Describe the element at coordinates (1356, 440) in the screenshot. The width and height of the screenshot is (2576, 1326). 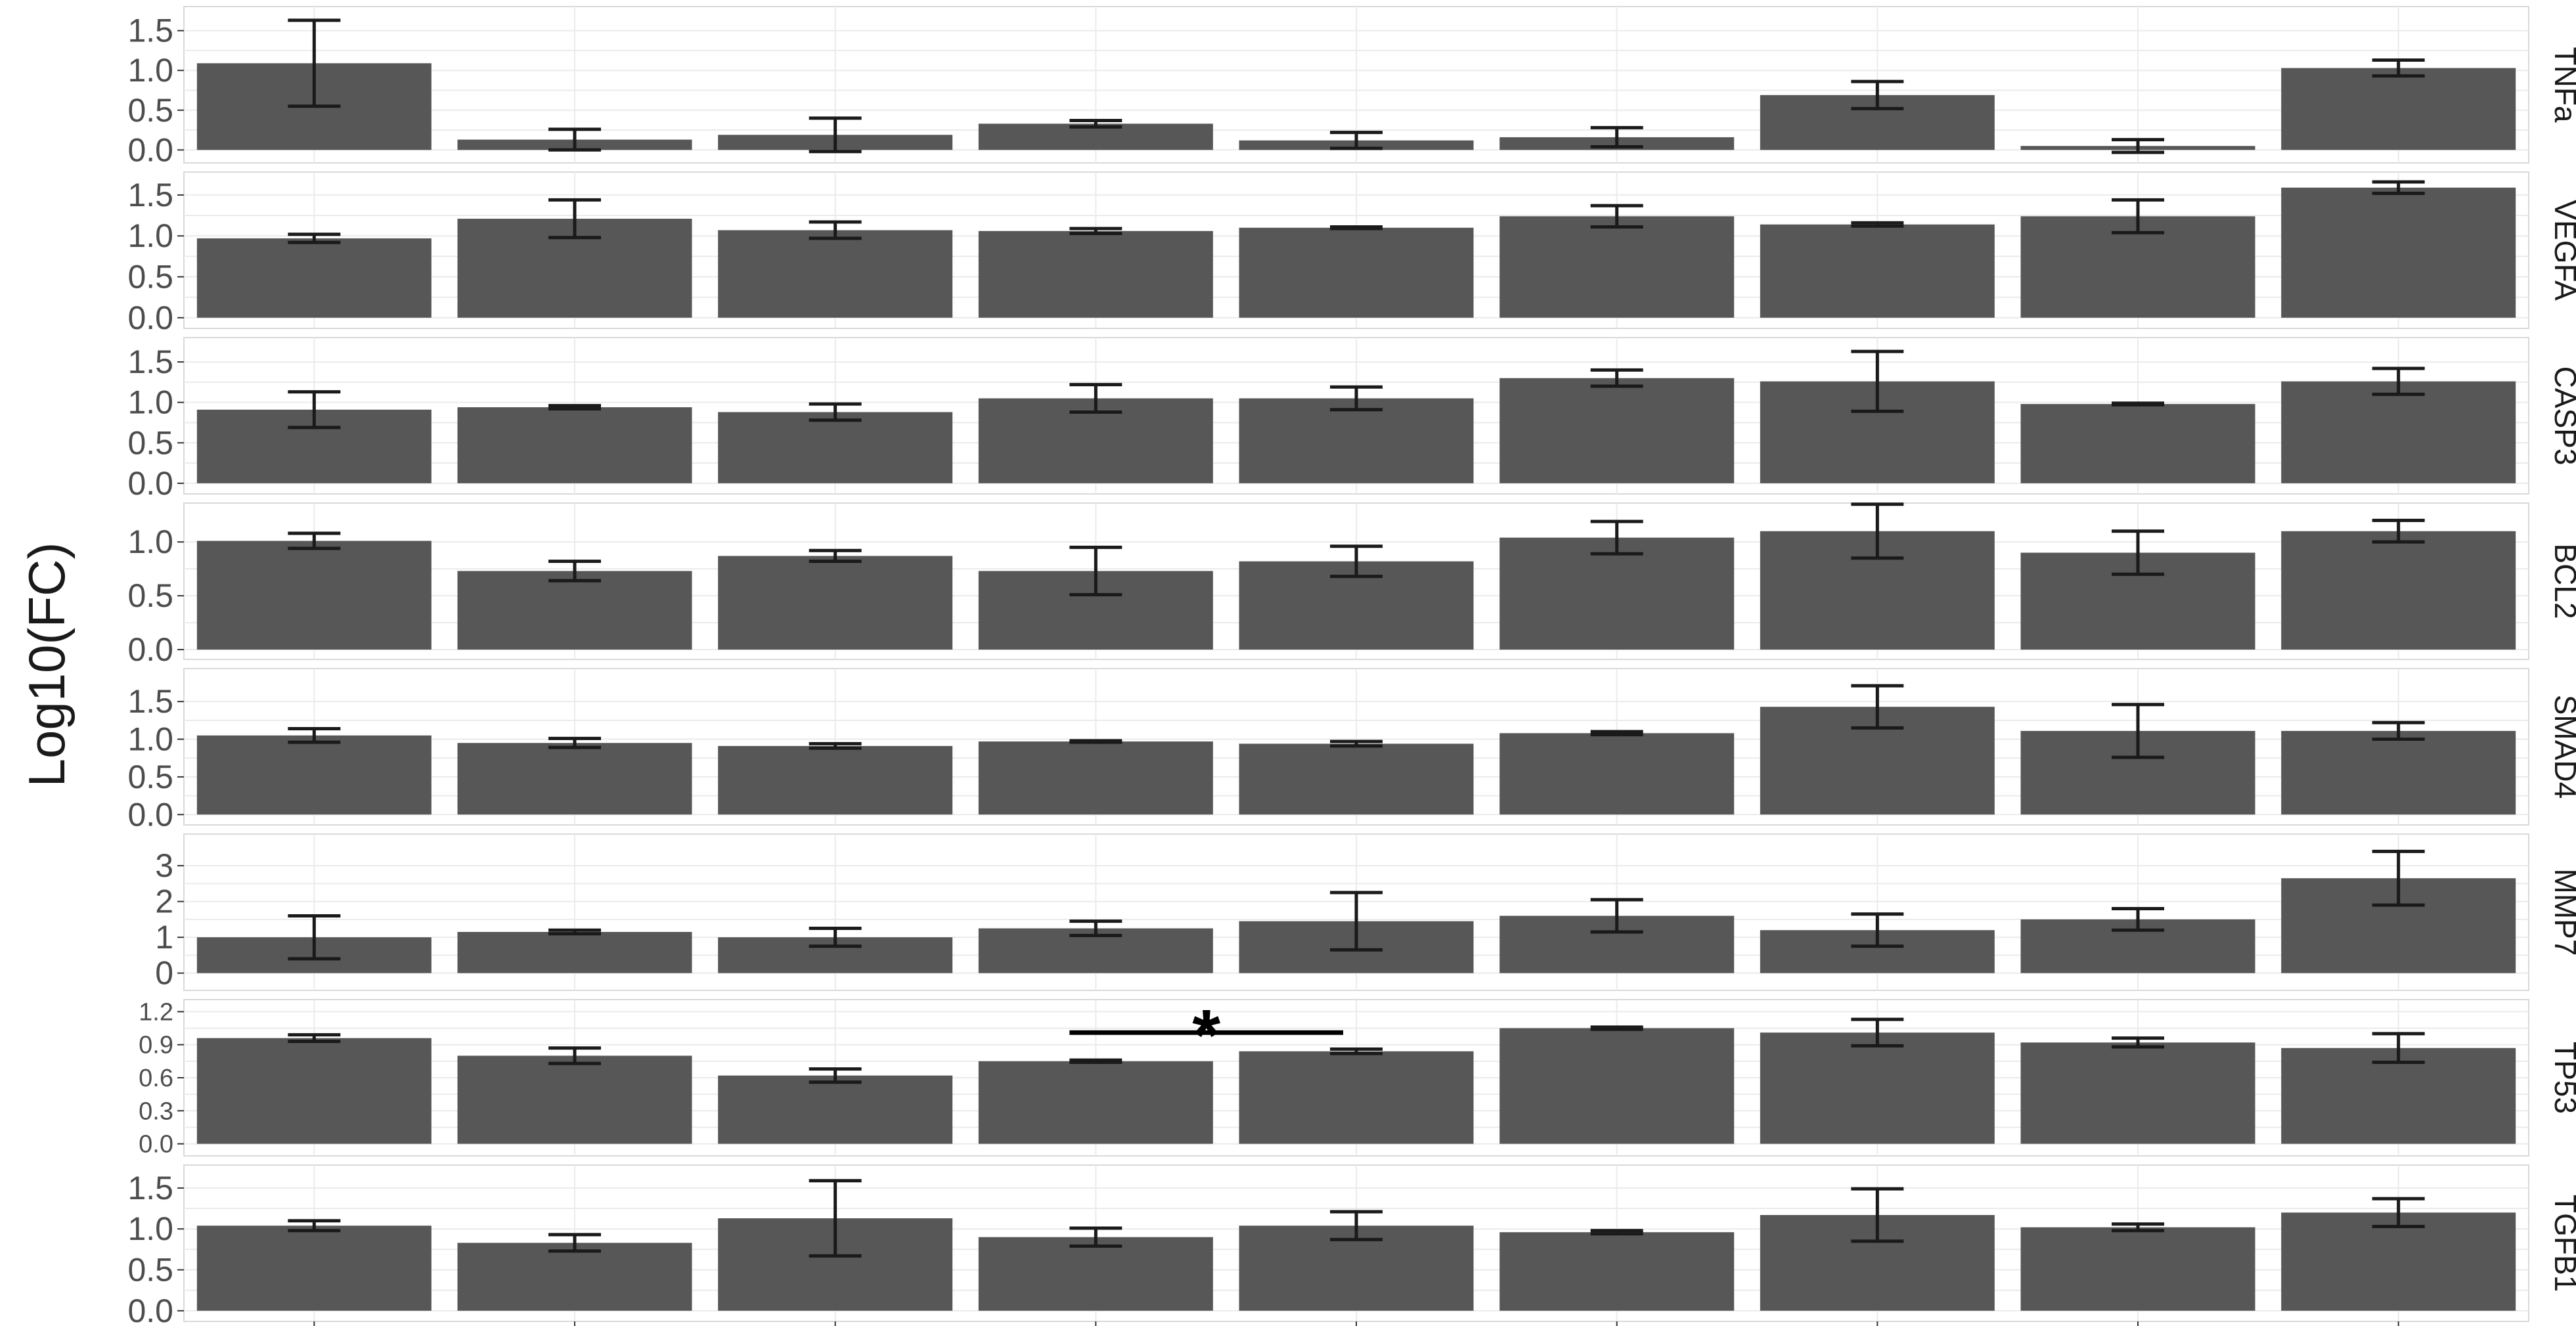
I see `bar-casp3-pt1` at that location.